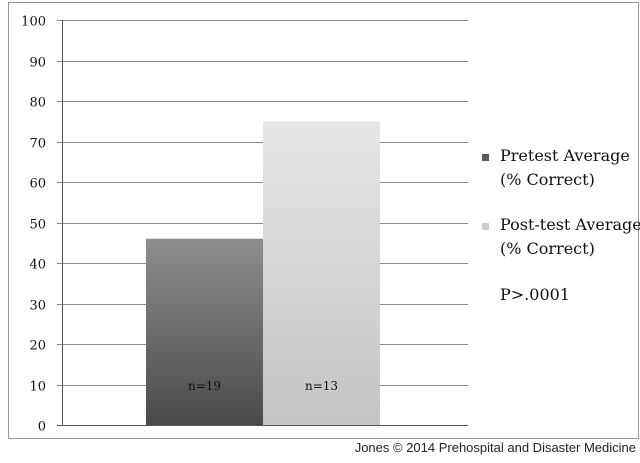 This screenshot has height=463, width=640. I want to click on y-tick-label: 30, so click(37, 306).